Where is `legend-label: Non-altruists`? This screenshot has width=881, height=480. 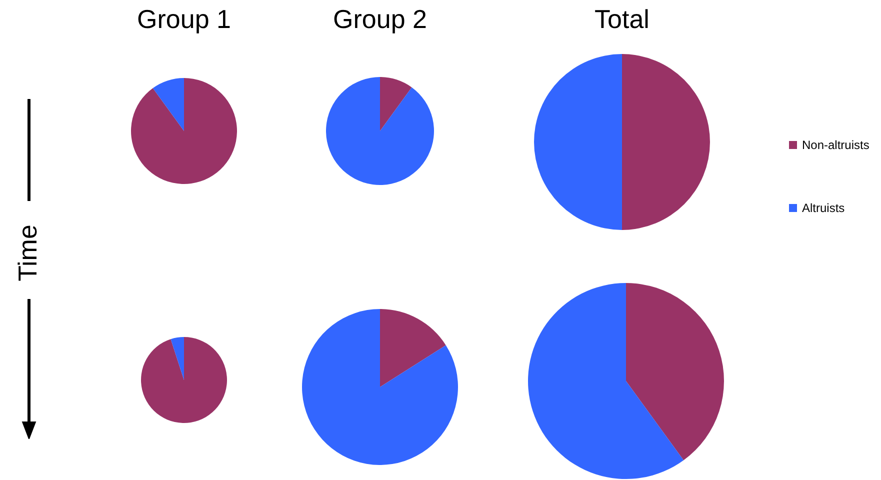
legend-label: Non-altruists is located at coordinates (836, 145).